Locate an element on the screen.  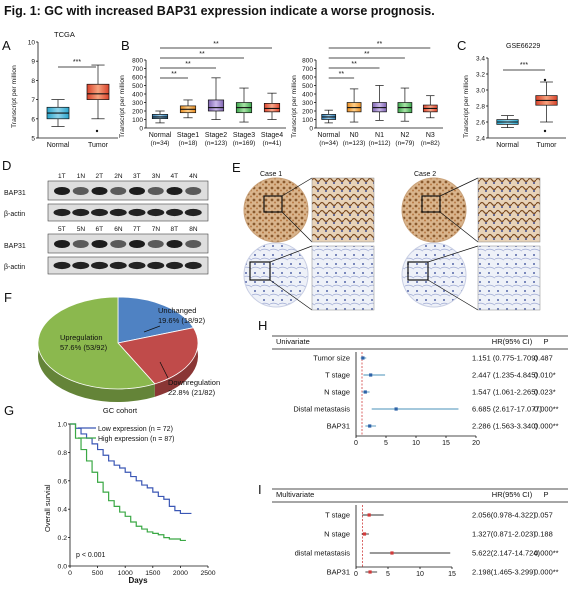
lane-label: 2N is located at coordinates (118, 176).